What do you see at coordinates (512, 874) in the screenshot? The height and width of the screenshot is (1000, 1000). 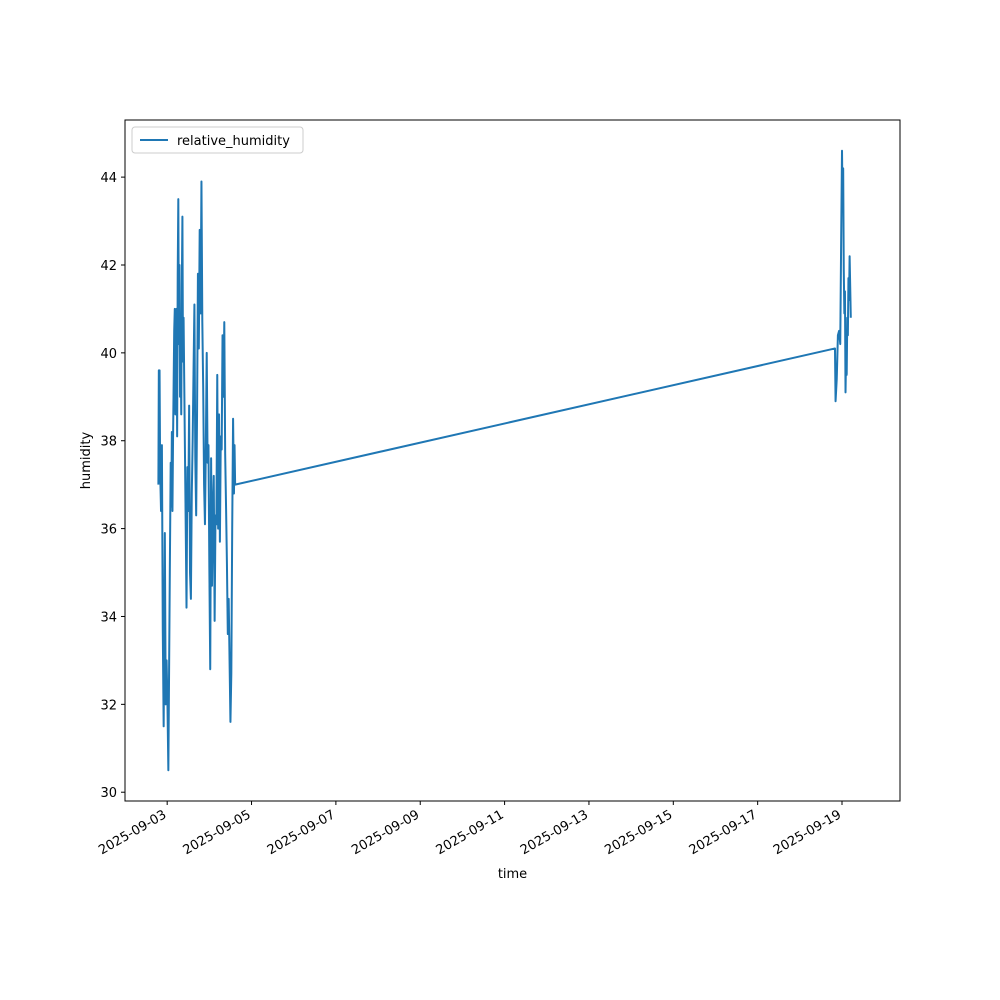 I see `x-axis-title: time` at bounding box center [512, 874].